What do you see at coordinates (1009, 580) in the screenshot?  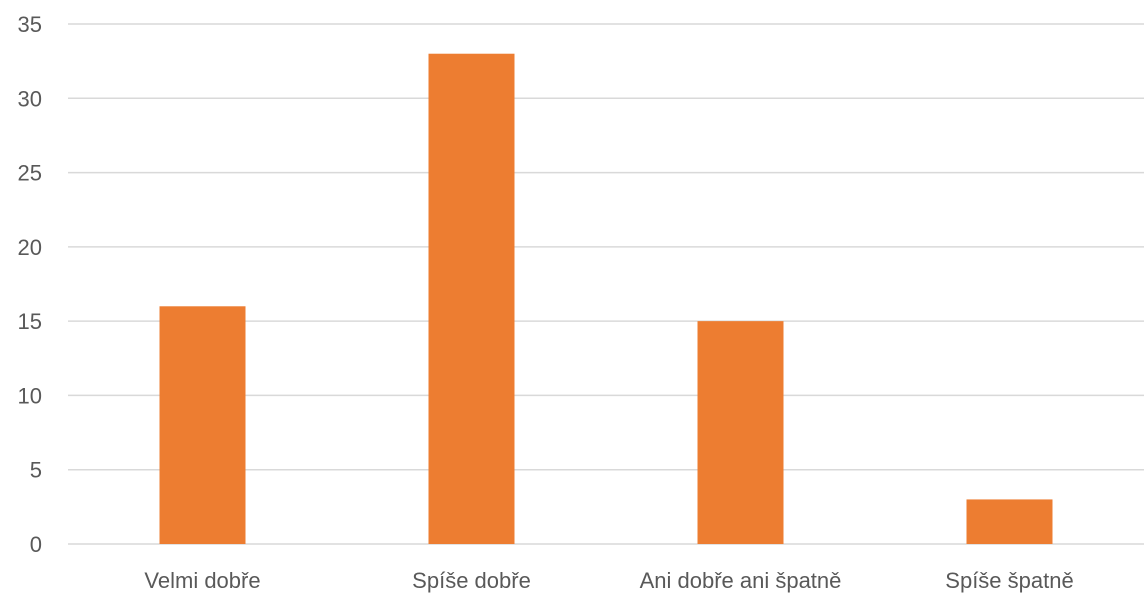 I see `x-category-label: Spíše špatně` at bounding box center [1009, 580].